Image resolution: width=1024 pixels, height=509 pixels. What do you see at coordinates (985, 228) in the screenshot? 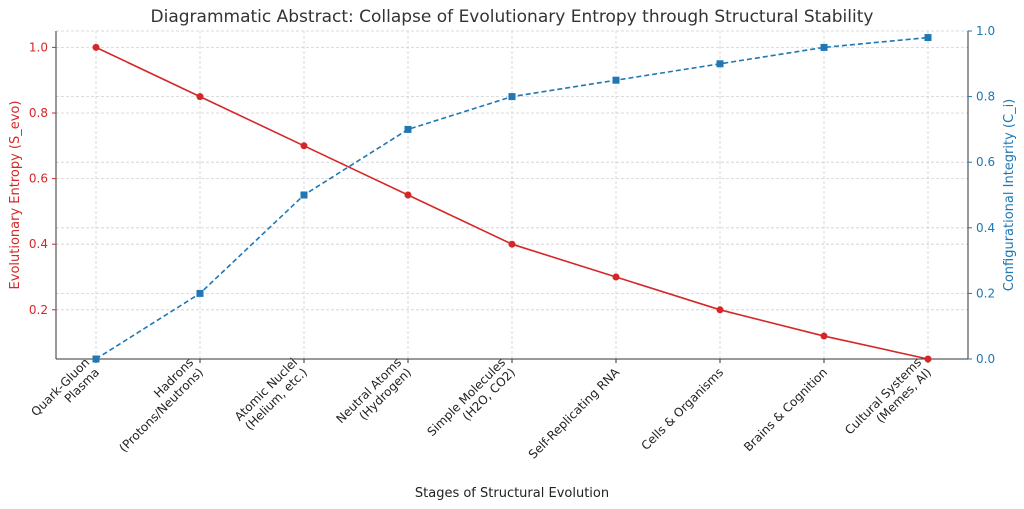
I see `y-right-tick-label: 0.4` at bounding box center [985, 228].